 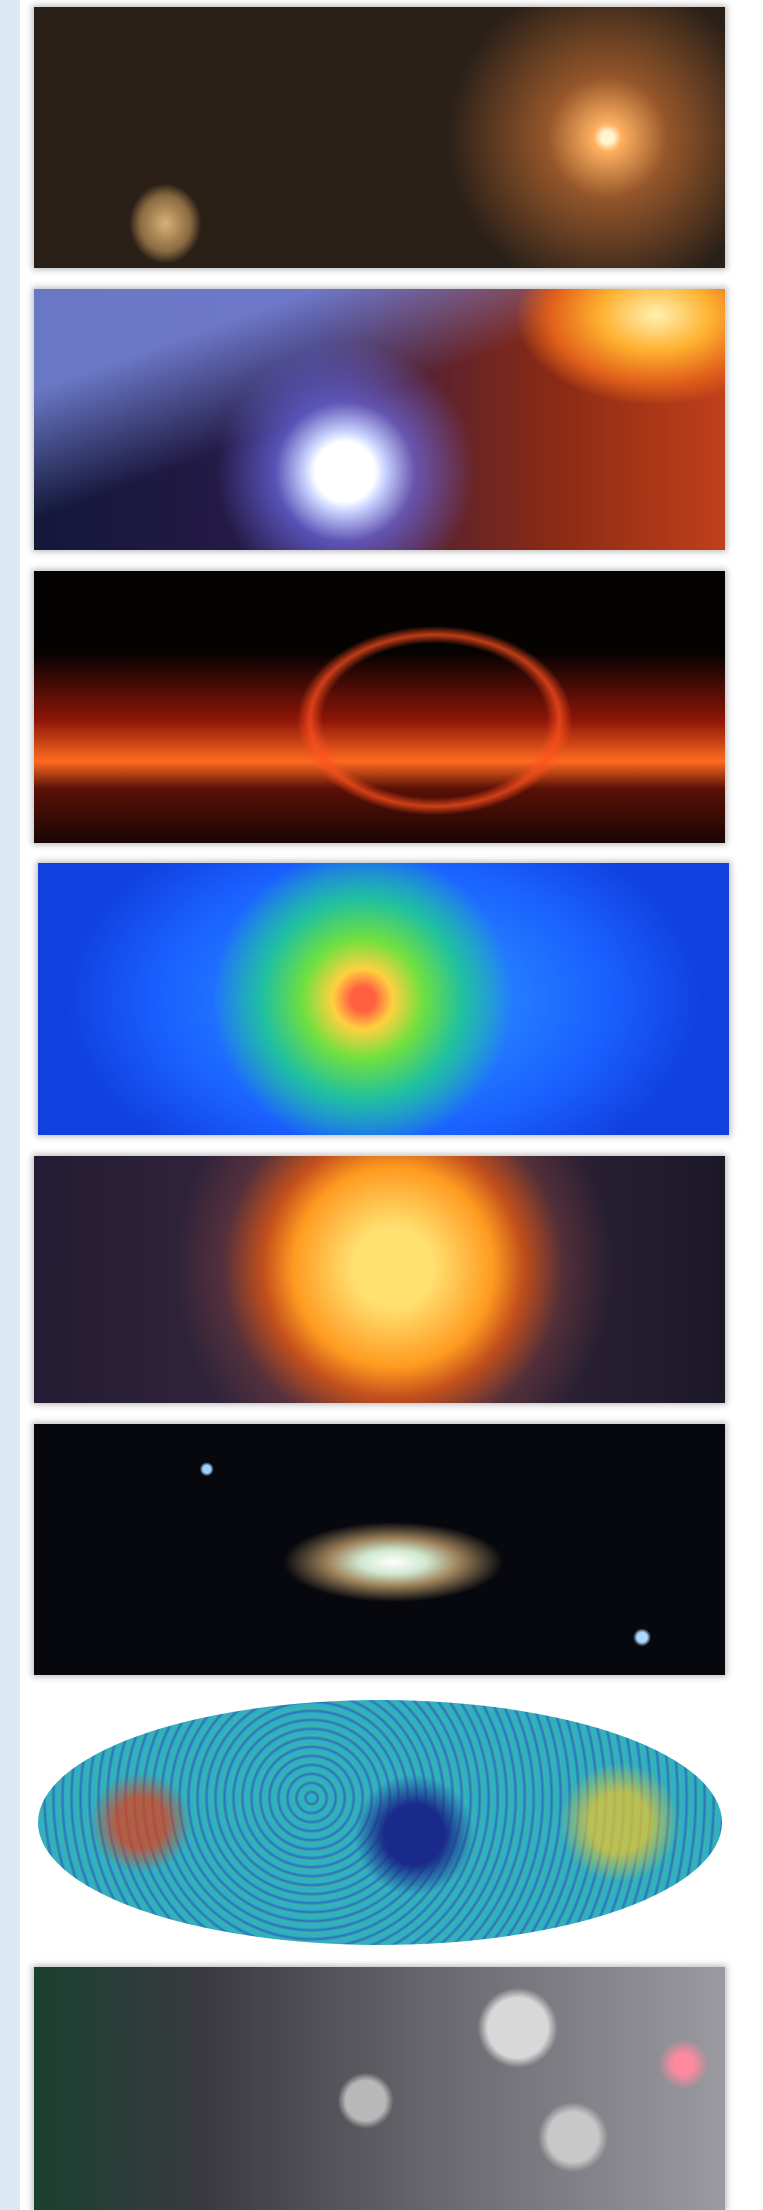 I want to click on side-strip, so click(x=10, y=1105).